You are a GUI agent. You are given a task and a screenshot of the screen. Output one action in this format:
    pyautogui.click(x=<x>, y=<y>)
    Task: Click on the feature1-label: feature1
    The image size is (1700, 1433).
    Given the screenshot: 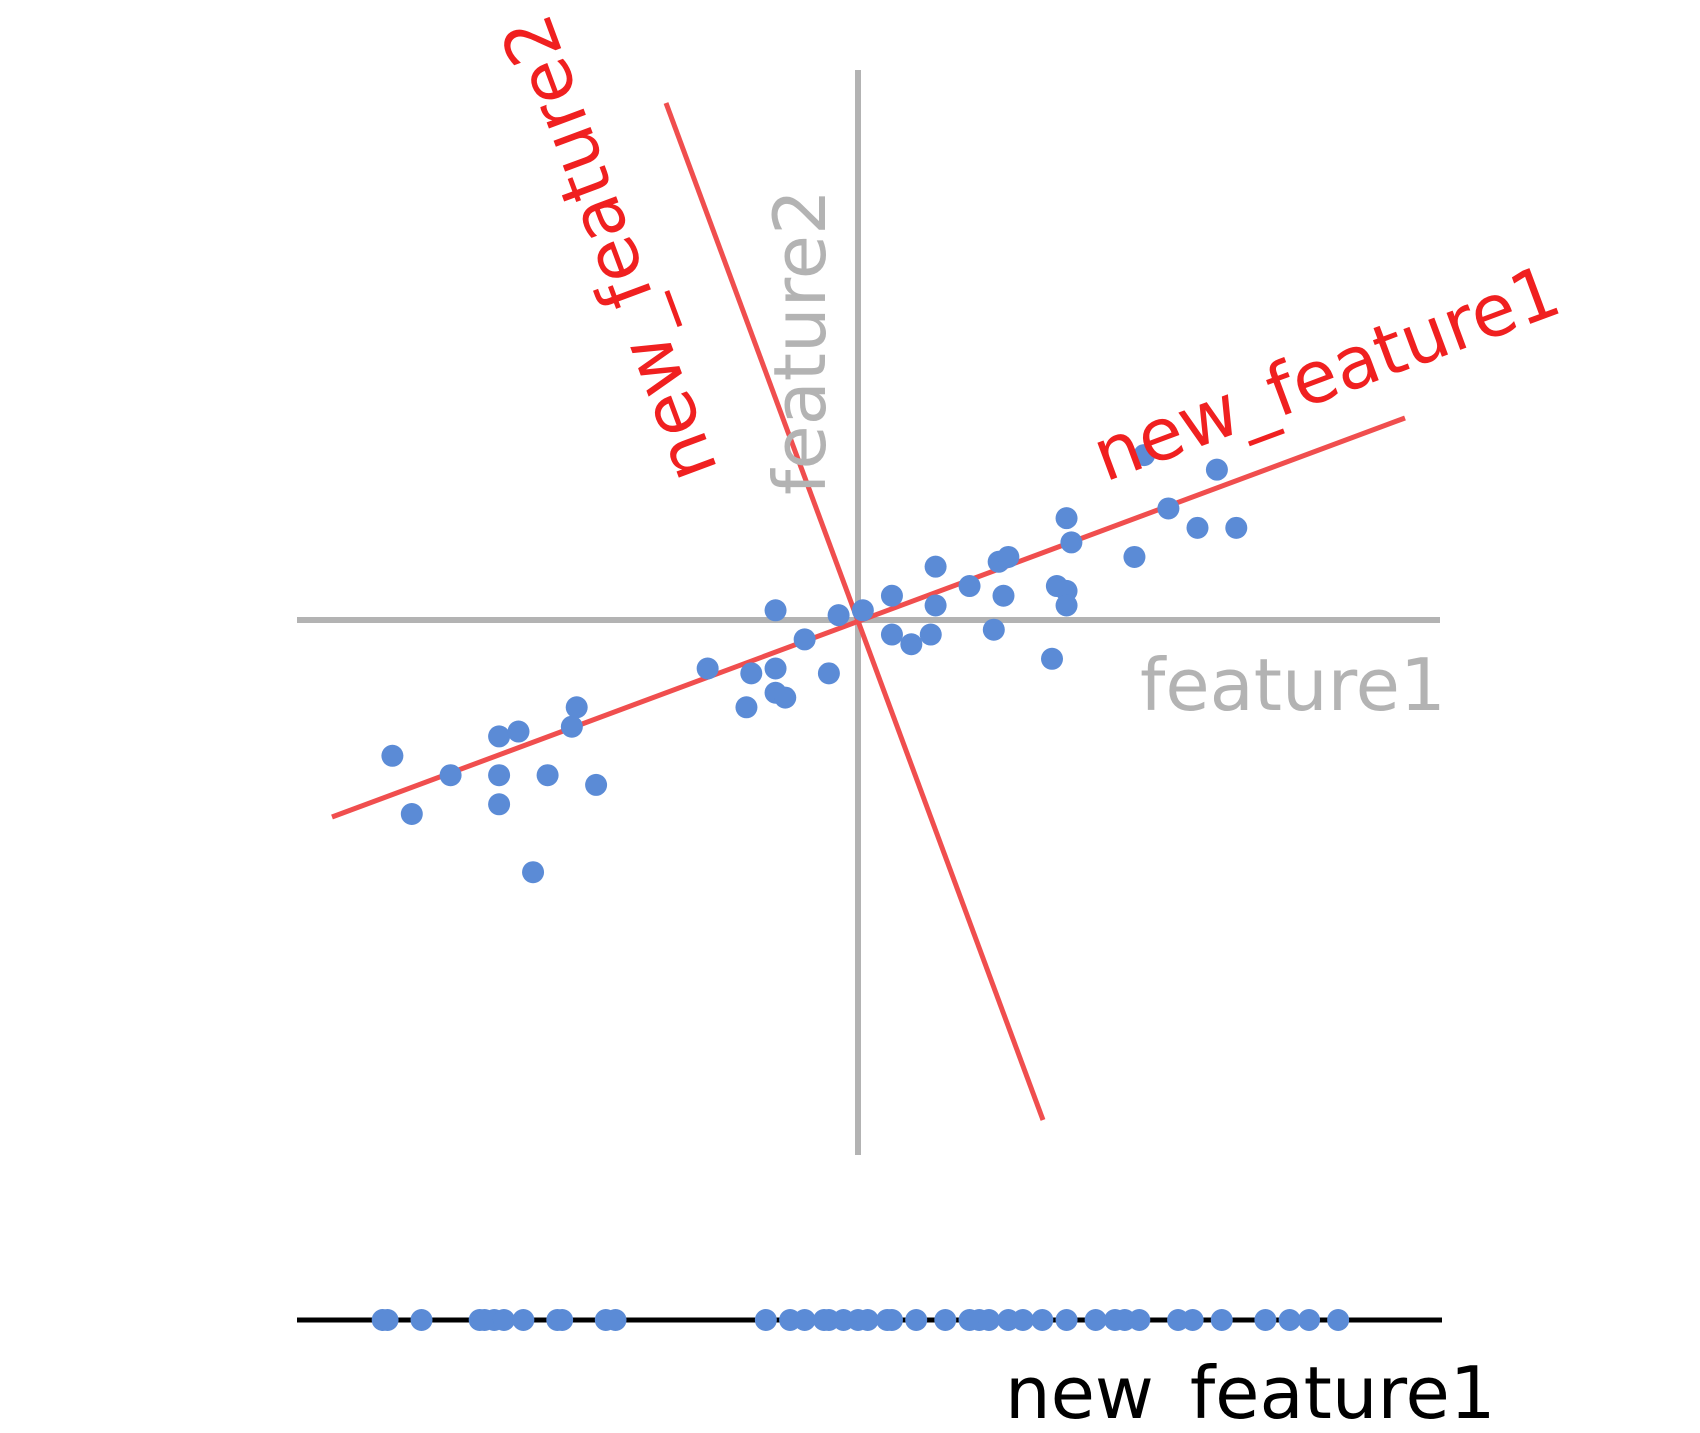 What is the action you would take?
    pyautogui.click(x=1293, y=685)
    